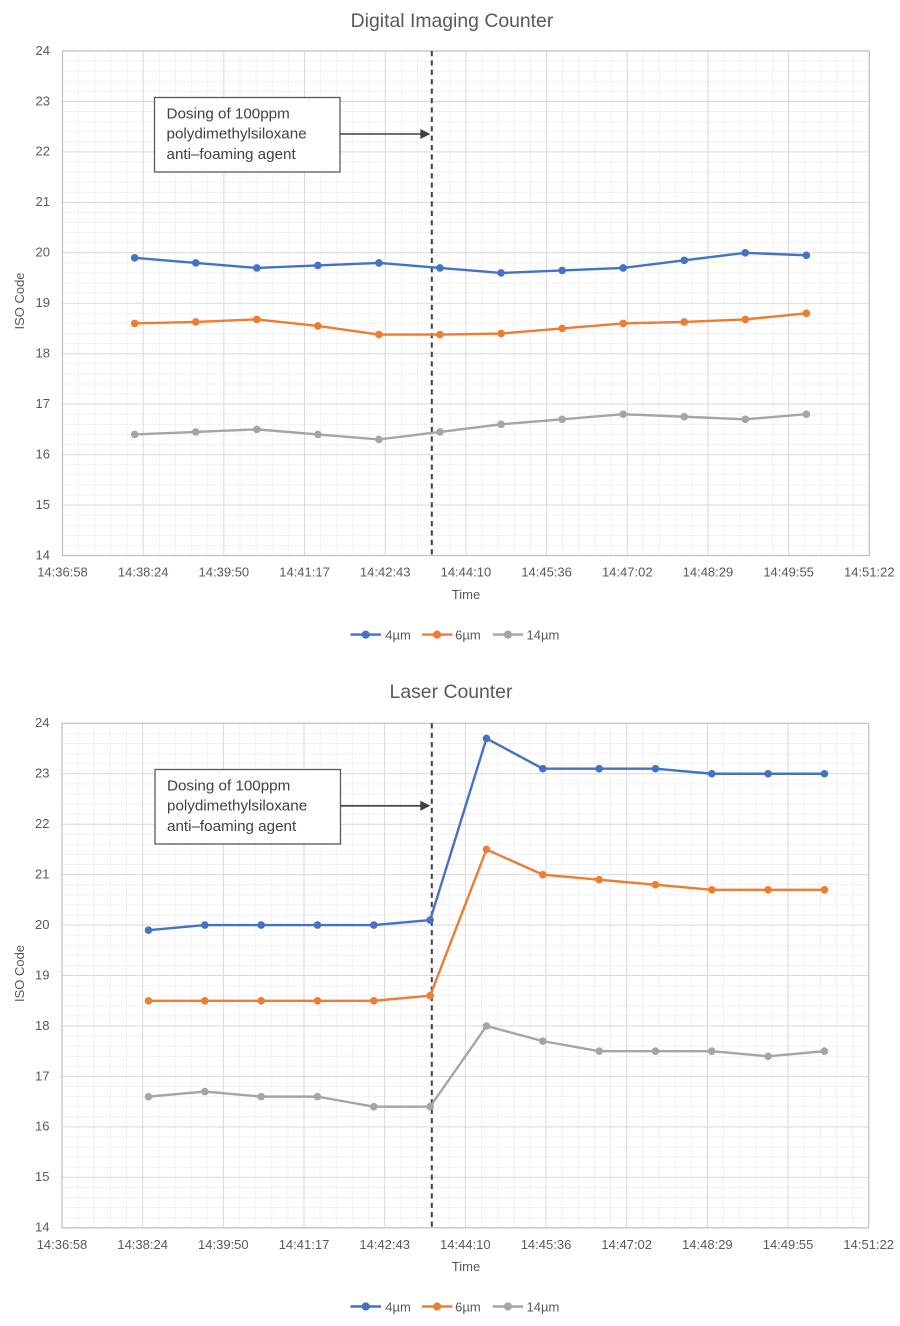 This screenshot has height=1326, width=900. Describe the element at coordinates (452, 21) in the screenshot. I see `svg-text: Digital Imaging Counter` at that location.